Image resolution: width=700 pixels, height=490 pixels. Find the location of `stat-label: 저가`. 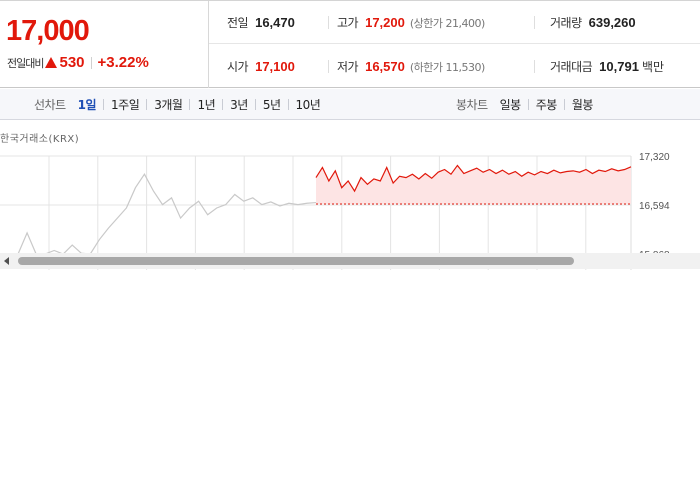

stat-label: 저가 is located at coordinates (348, 67).